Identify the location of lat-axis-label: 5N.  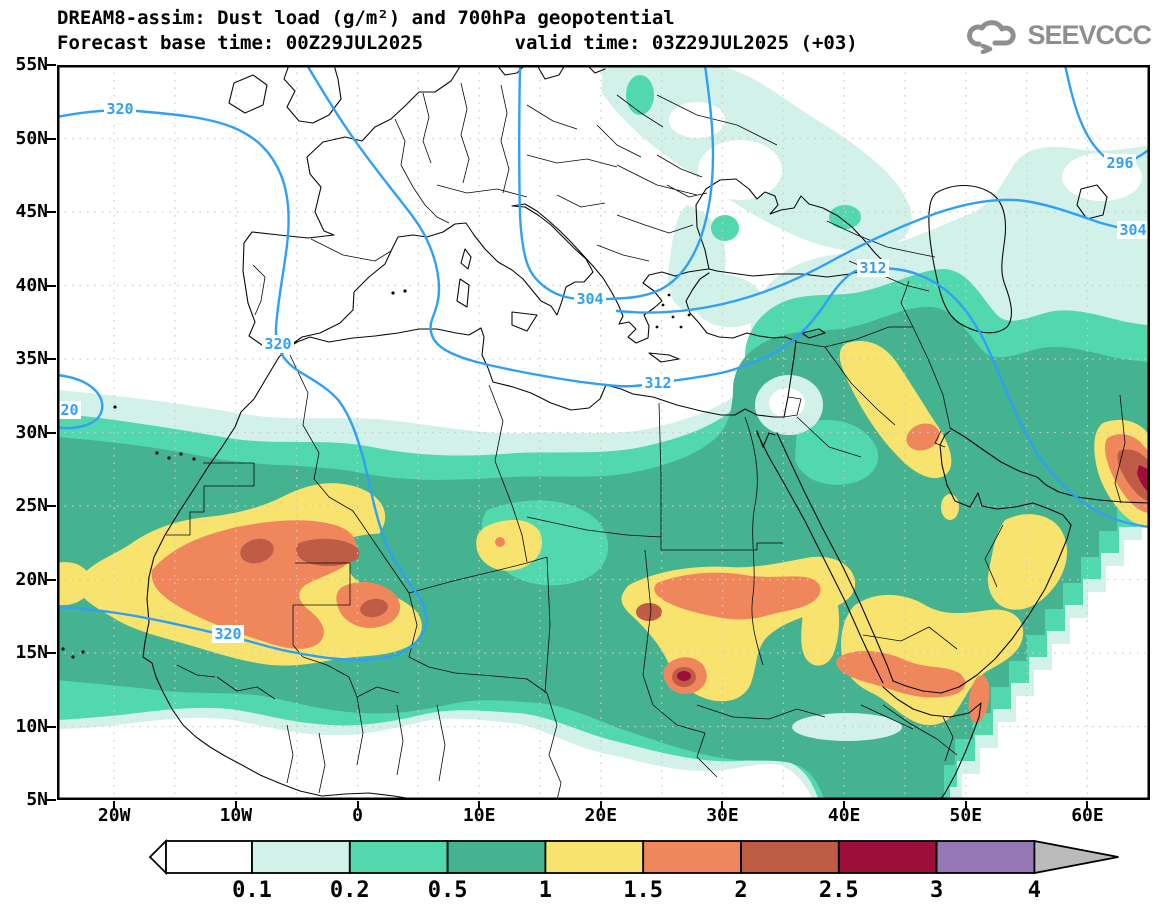
(37, 799).